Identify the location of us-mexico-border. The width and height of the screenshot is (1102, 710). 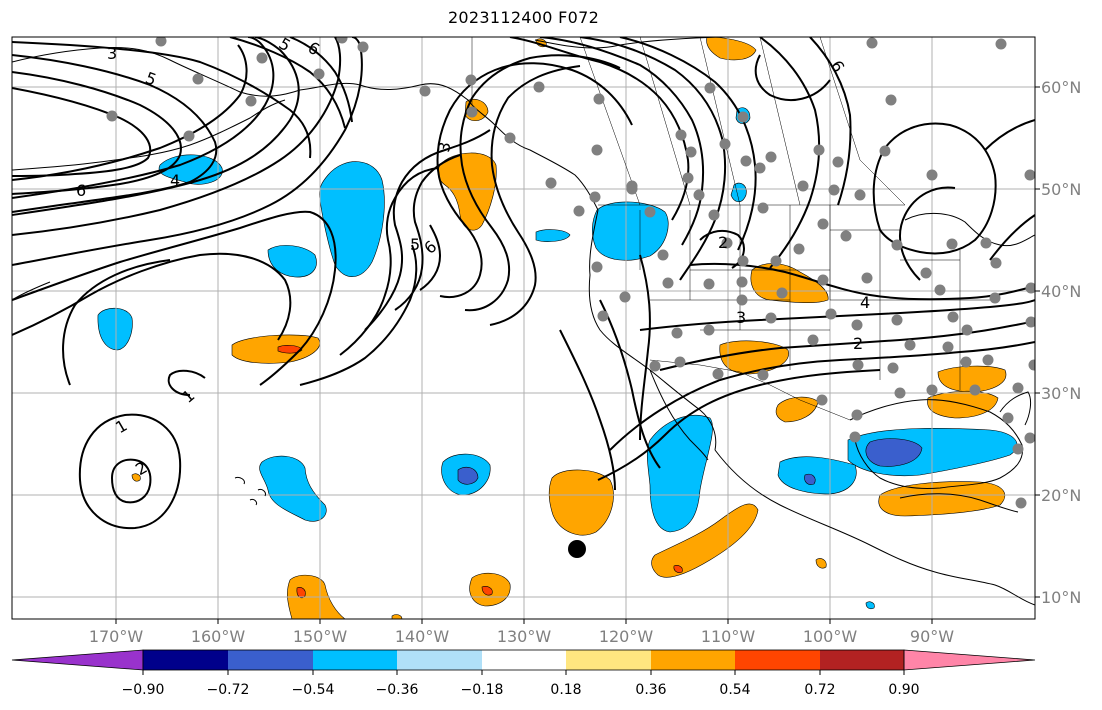
(750, 390).